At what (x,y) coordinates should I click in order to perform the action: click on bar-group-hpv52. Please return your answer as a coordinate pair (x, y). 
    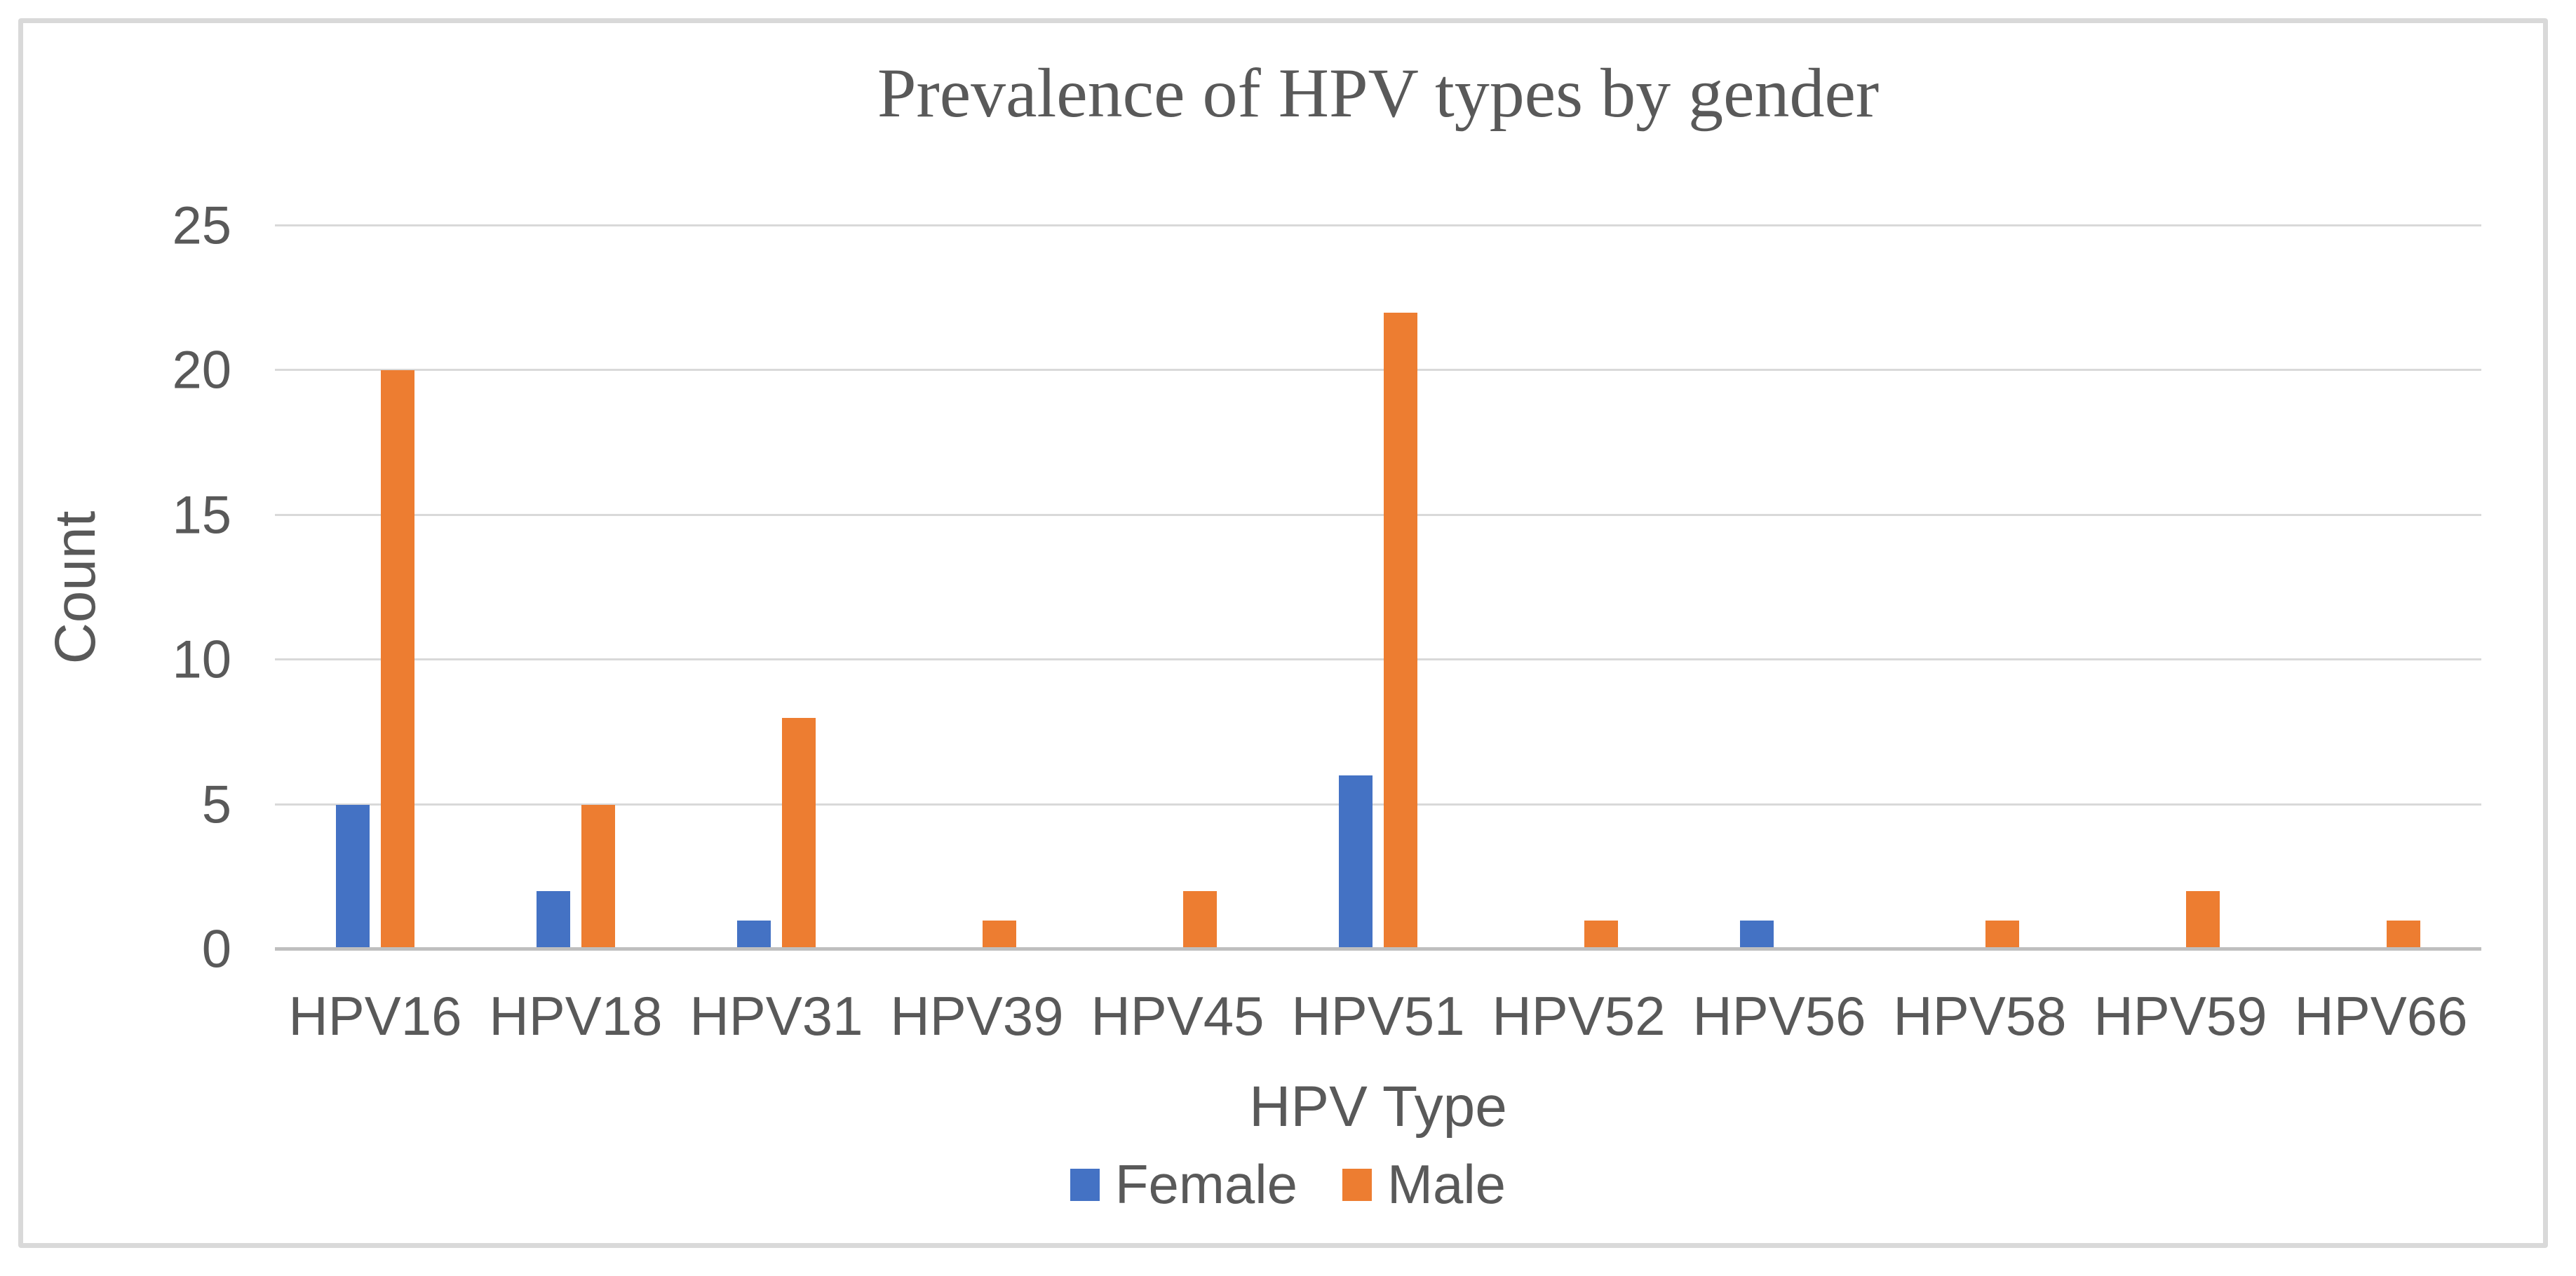
    Looking at the image, I should click on (1578, 587).